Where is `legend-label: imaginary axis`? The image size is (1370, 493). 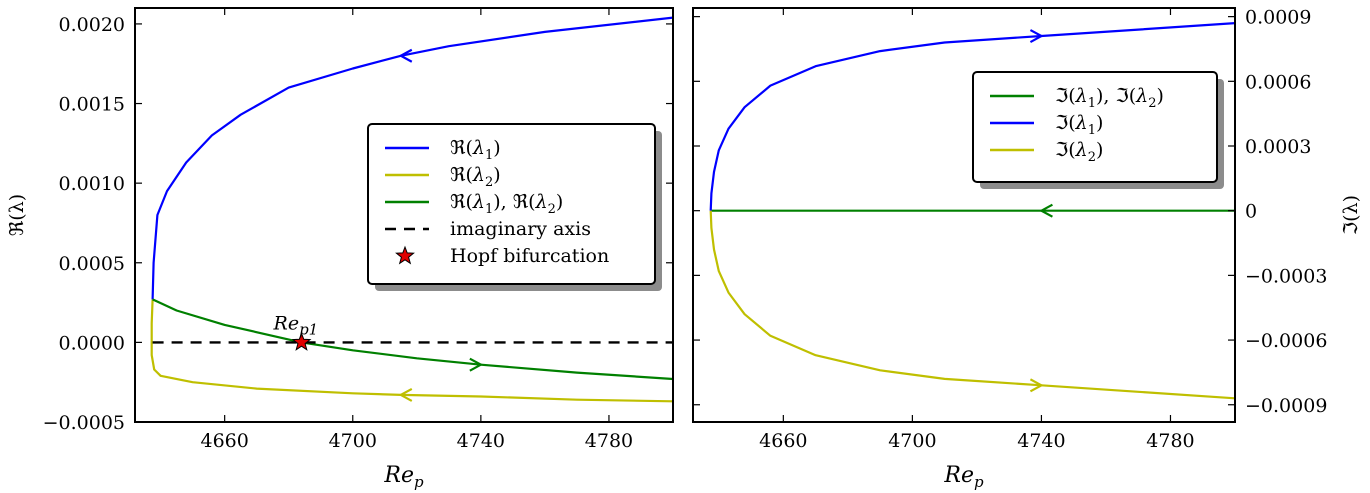 legend-label: imaginary axis is located at coordinates (520, 229).